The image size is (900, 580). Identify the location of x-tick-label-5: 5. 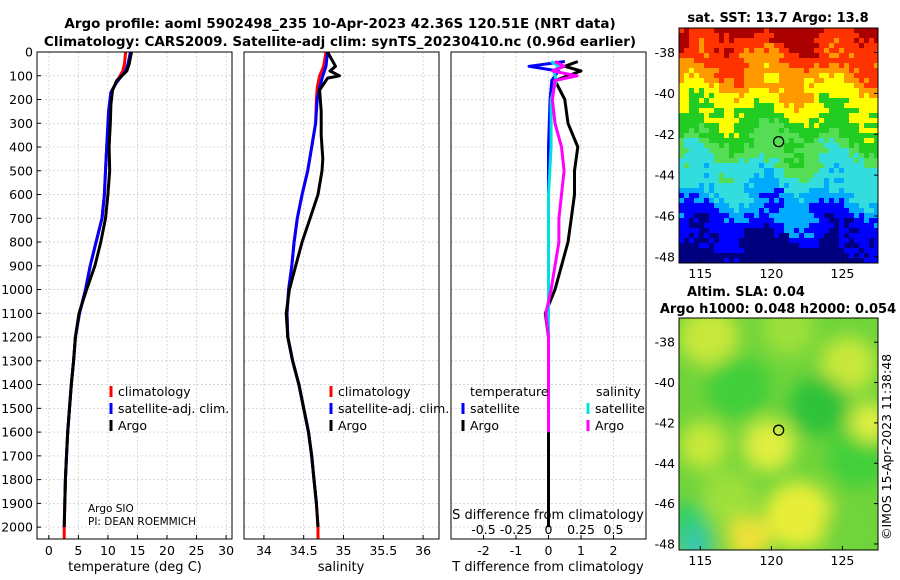
(78, 550).